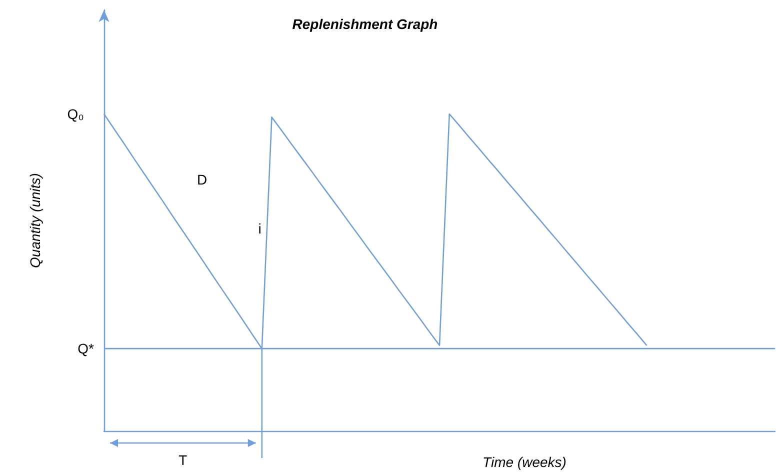 Image resolution: width=778 pixels, height=474 pixels. Describe the element at coordinates (365, 24) in the screenshot. I see `chart-title: Replenishment Graph` at that location.